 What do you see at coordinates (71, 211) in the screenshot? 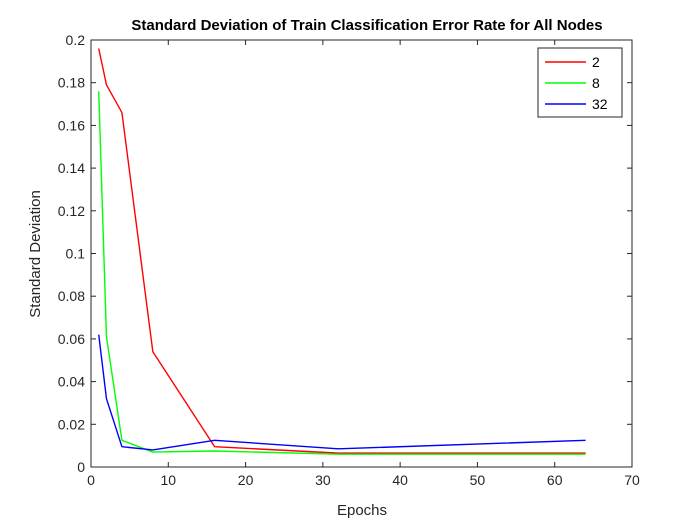
I see `y-tick-label: 0.12` at bounding box center [71, 211].